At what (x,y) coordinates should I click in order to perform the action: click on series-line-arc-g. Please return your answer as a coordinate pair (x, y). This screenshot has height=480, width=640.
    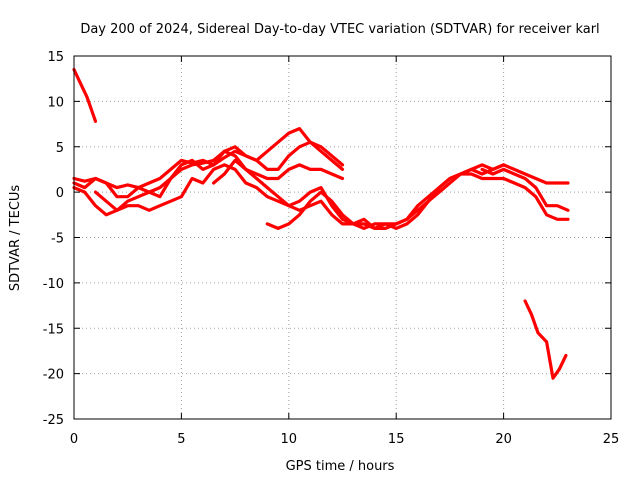
    Looking at the image, I should click on (525, 189).